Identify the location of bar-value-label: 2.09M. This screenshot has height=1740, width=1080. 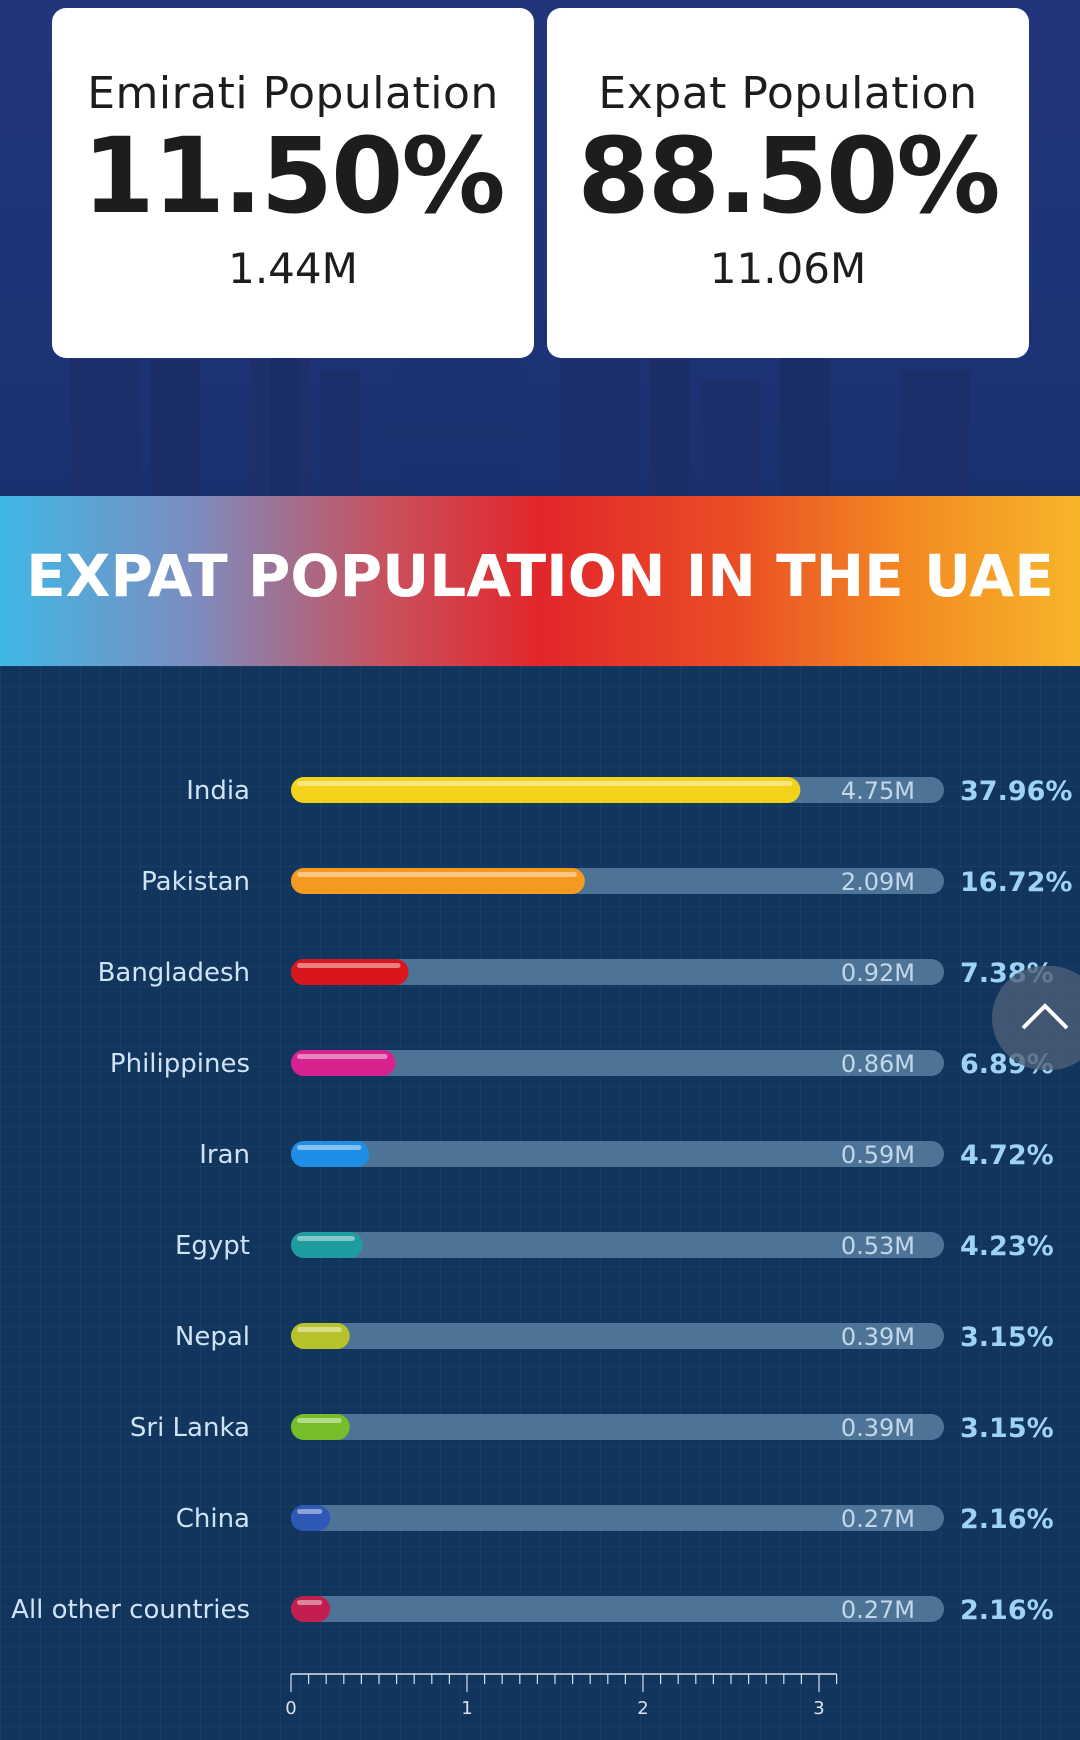
(878, 882).